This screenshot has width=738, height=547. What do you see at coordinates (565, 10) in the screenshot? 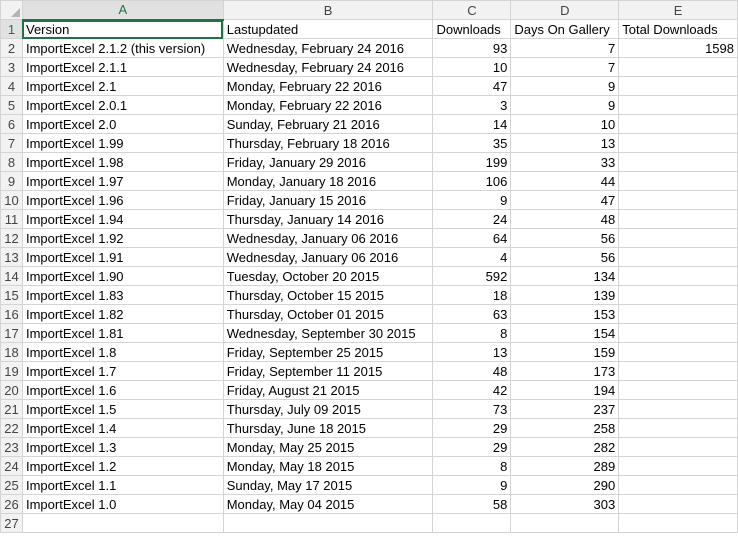
I see `column-header-d: D` at bounding box center [565, 10].